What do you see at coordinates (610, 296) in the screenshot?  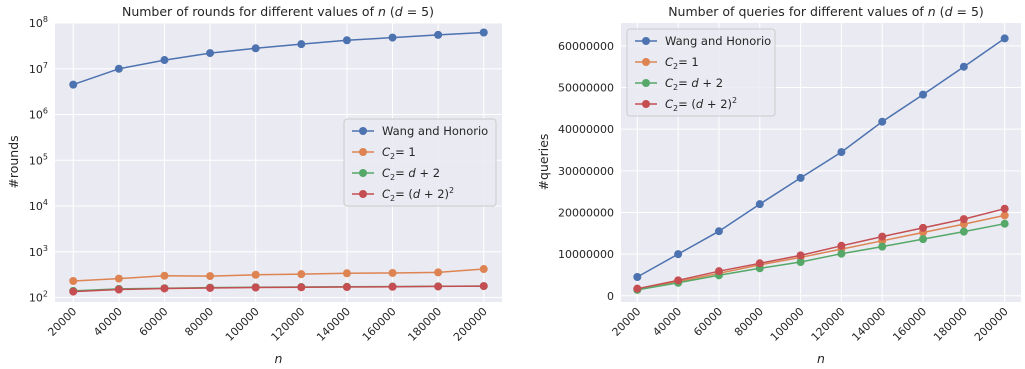 I see `y-tick-label: 0` at bounding box center [610, 296].